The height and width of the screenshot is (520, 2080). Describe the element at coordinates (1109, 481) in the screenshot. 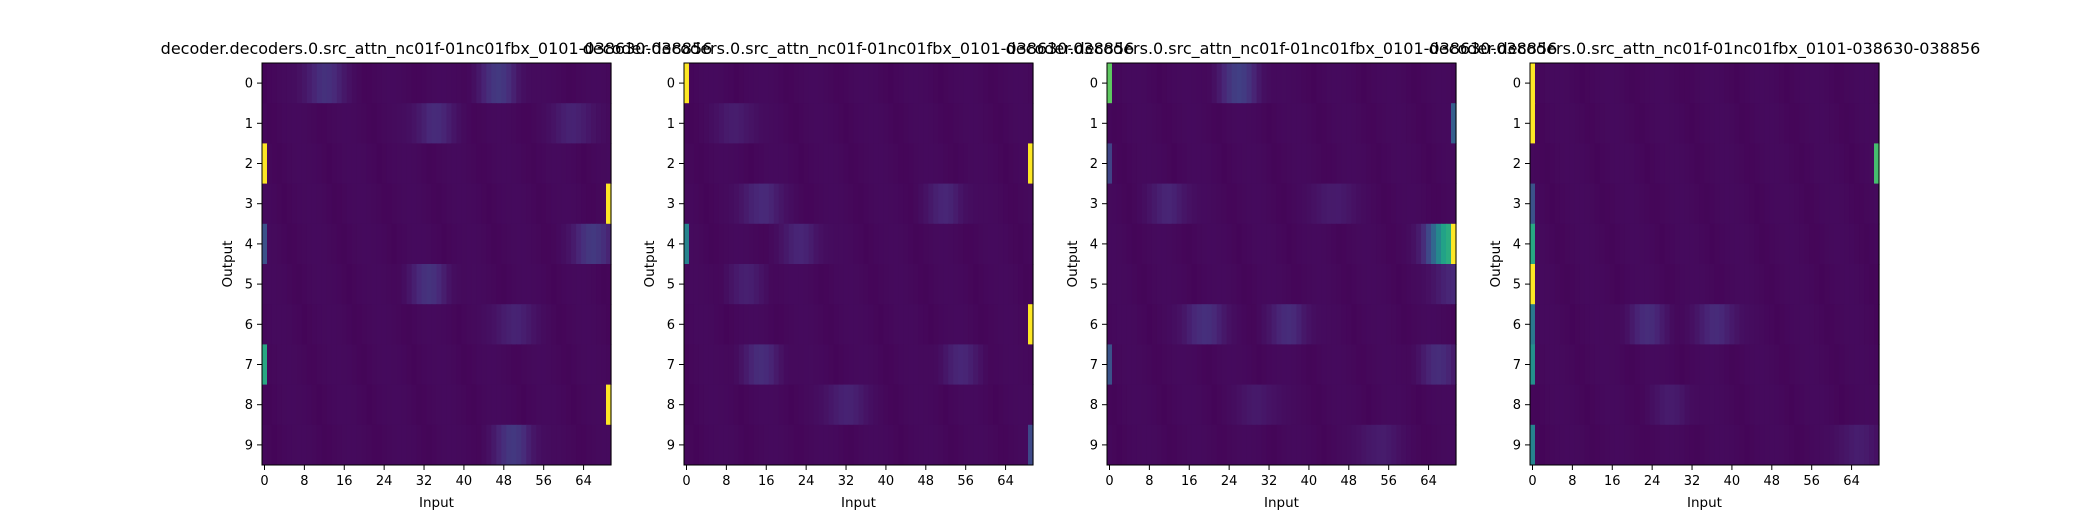

I see `x-tick-label: 0` at that location.